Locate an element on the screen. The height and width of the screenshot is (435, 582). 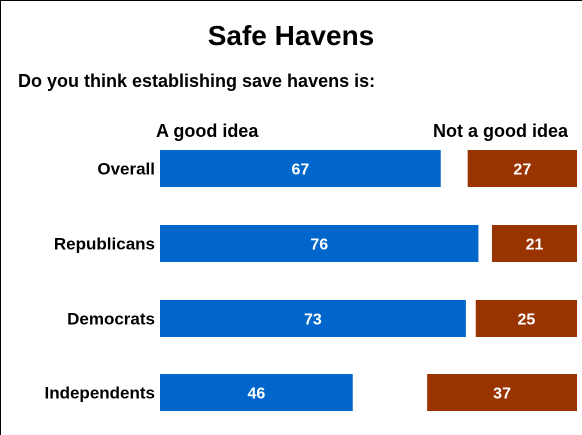
value-bad-overall: 27 is located at coordinates (522, 170).